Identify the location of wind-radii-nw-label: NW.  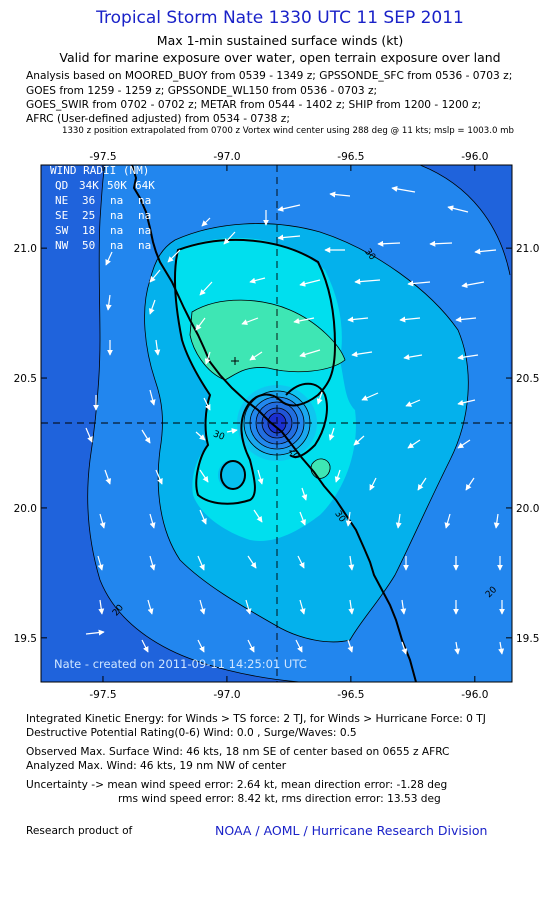
(62, 245).